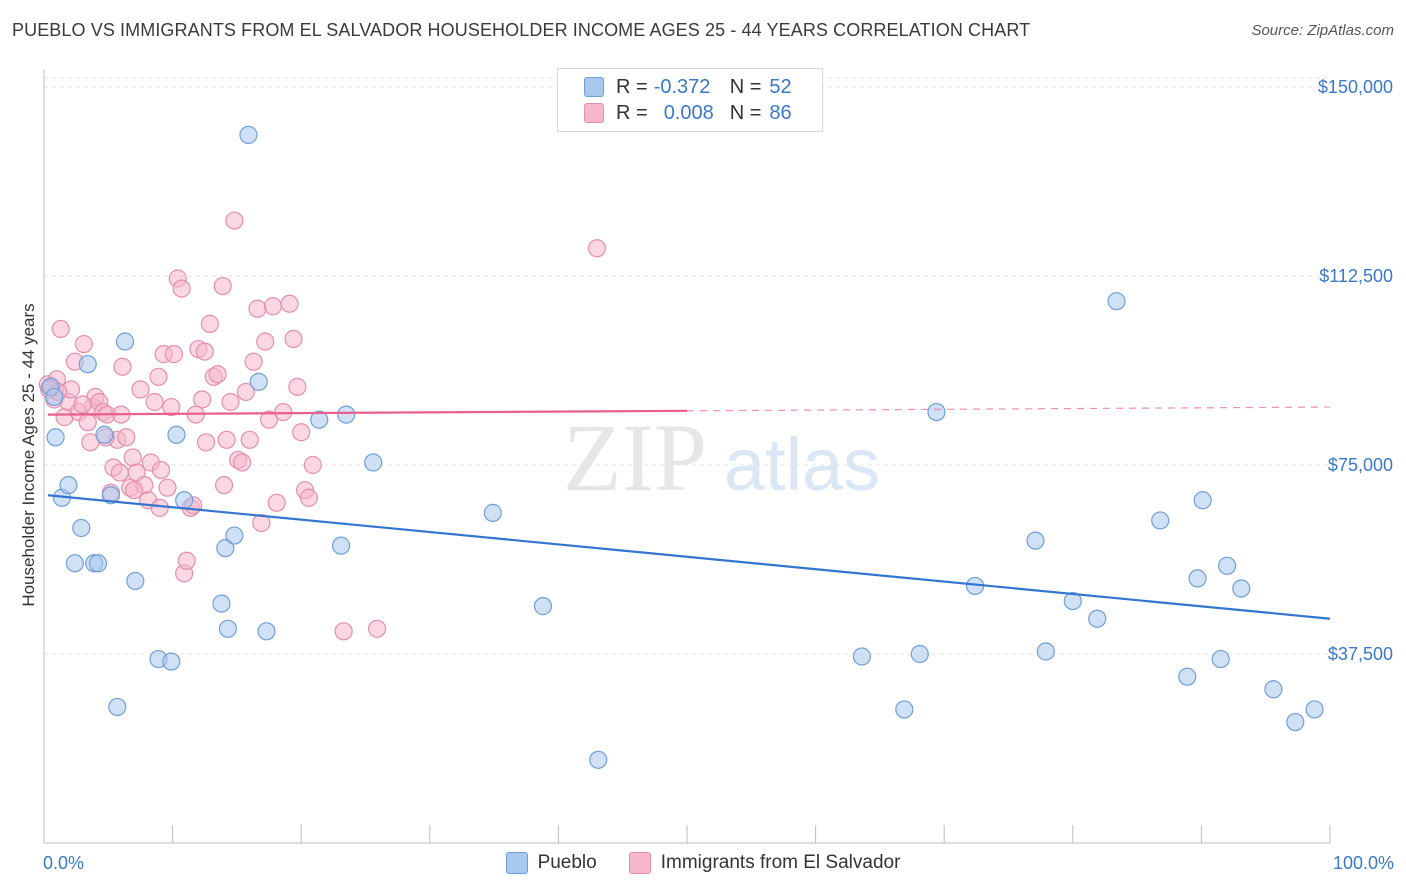 The width and height of the screenshot is (1406, 892). What do you see at coordinates (1355, 87) in the screenshot?
I see `y-tick-label: $150,000` at bounding box center [1355, 87].